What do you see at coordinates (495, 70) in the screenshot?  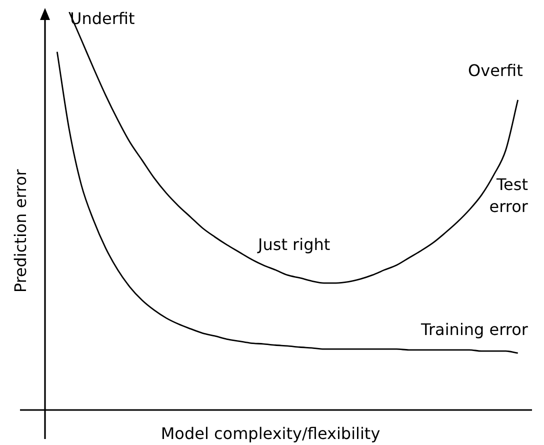 I see `annotation: Overfit` at bounding box center [495, 70].